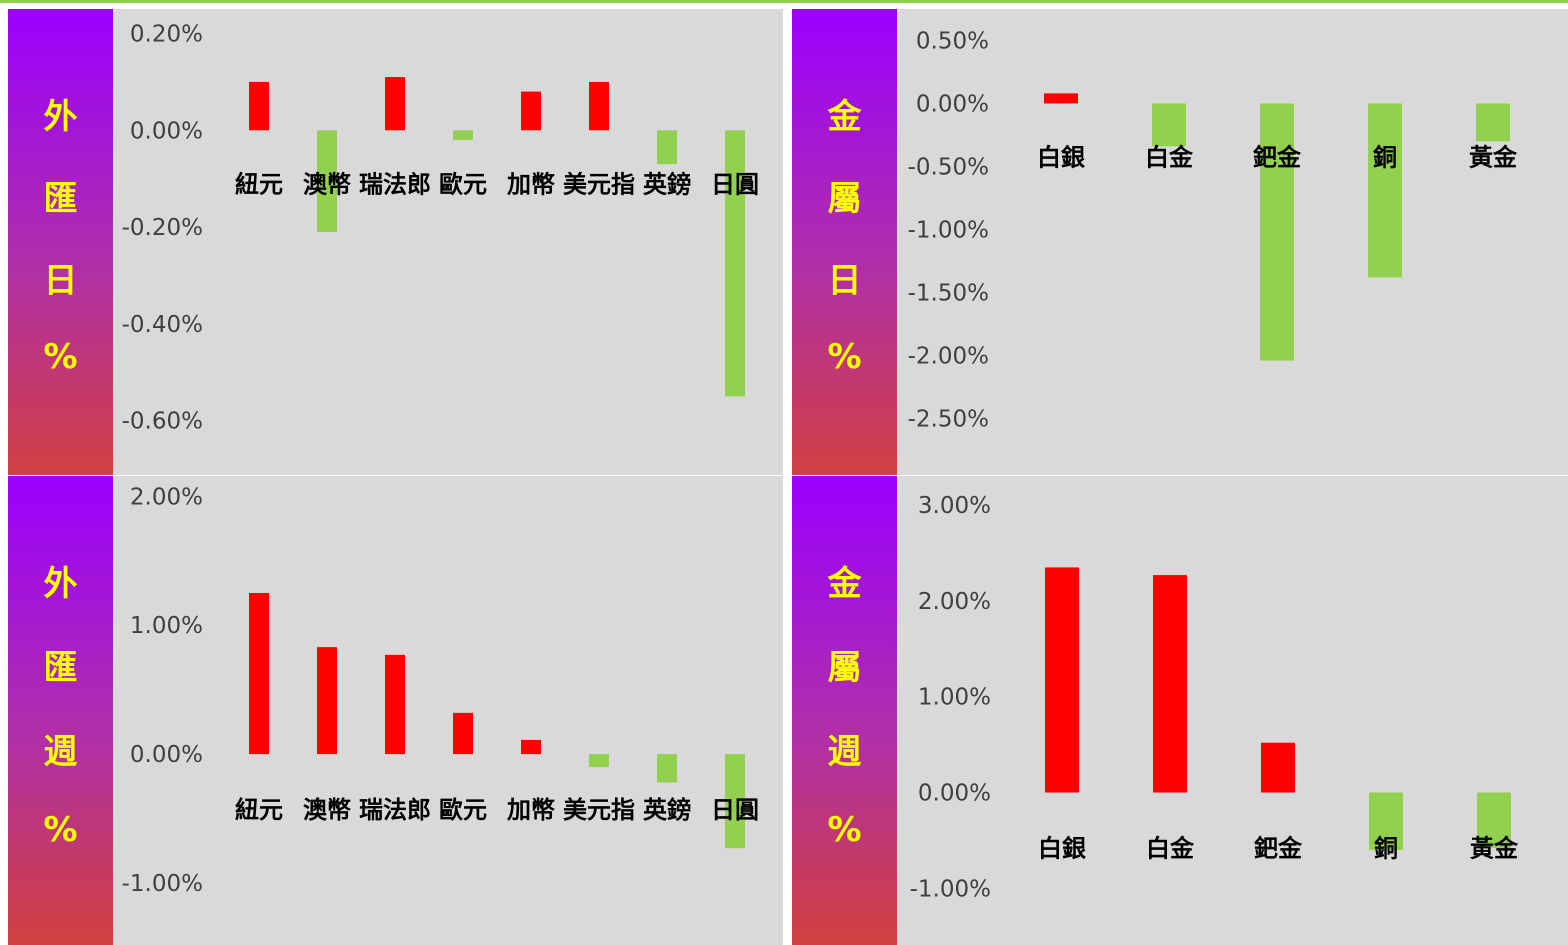 The height and width of the screenshot is (945, 1568). I want to click on side-label-char: 外, so click(60, 584).